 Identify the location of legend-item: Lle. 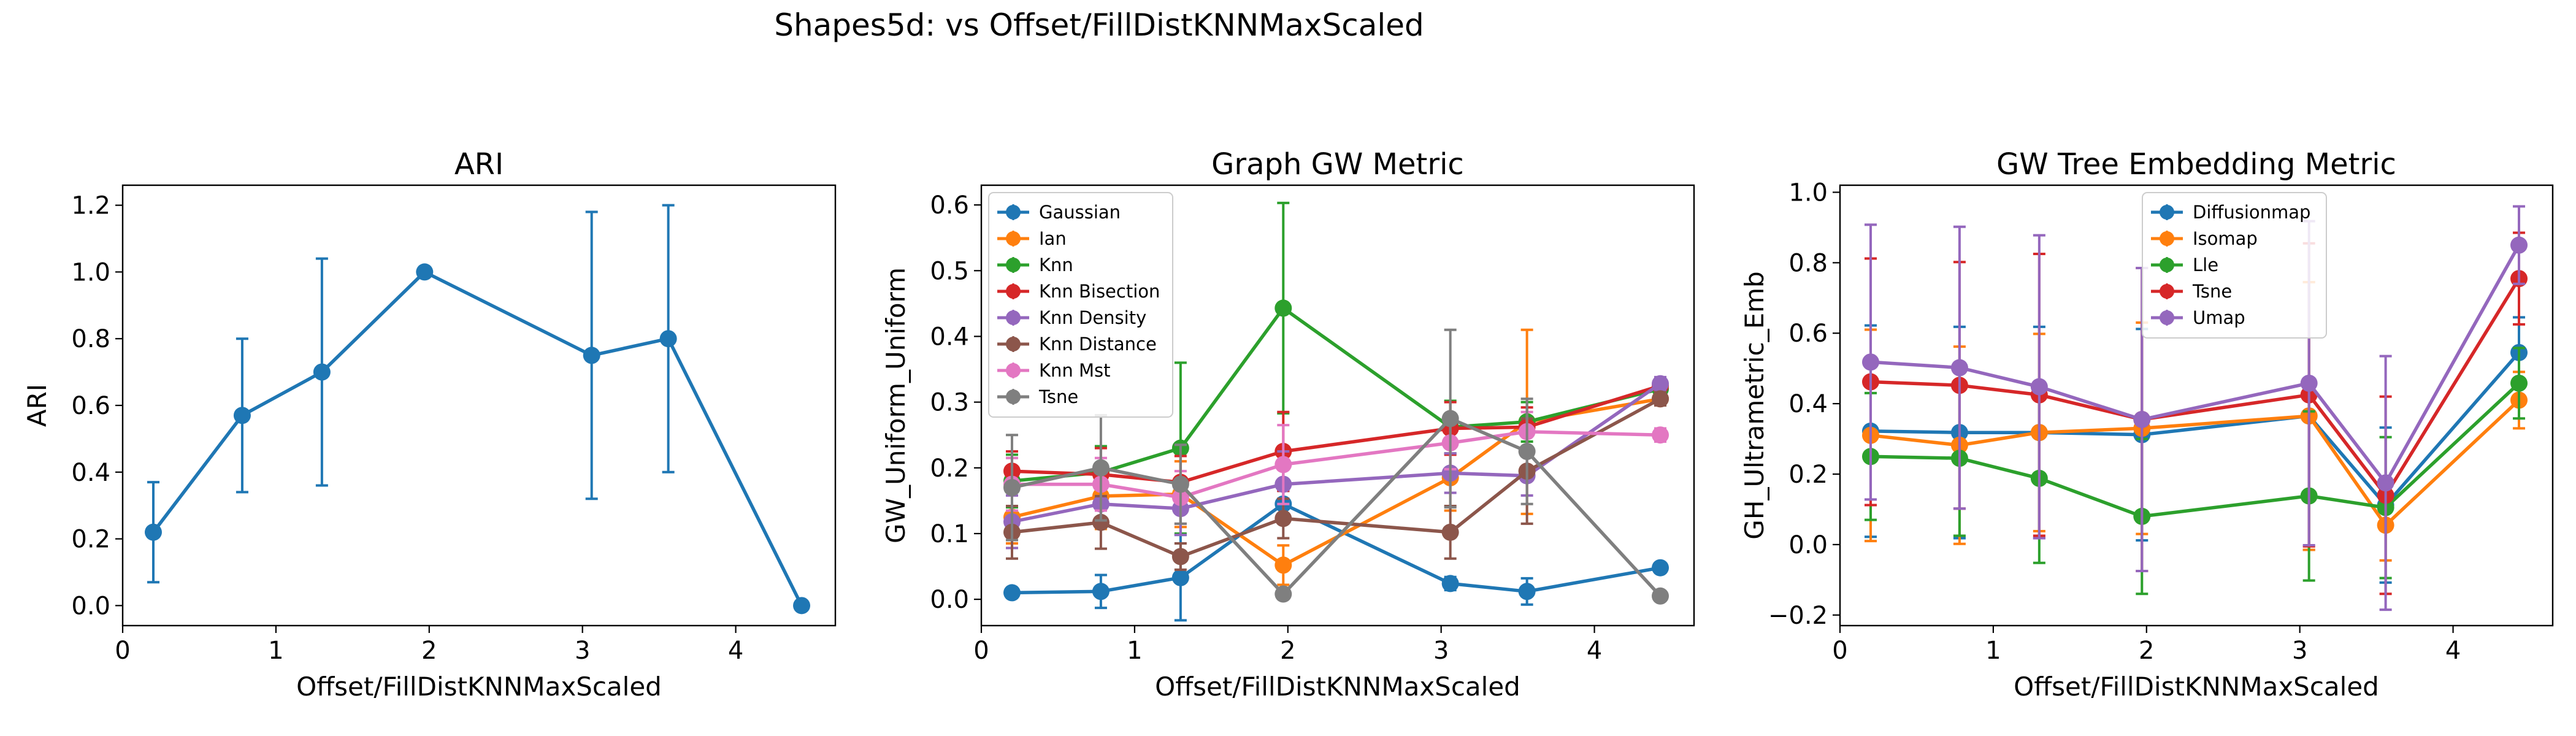
(2184, 265).